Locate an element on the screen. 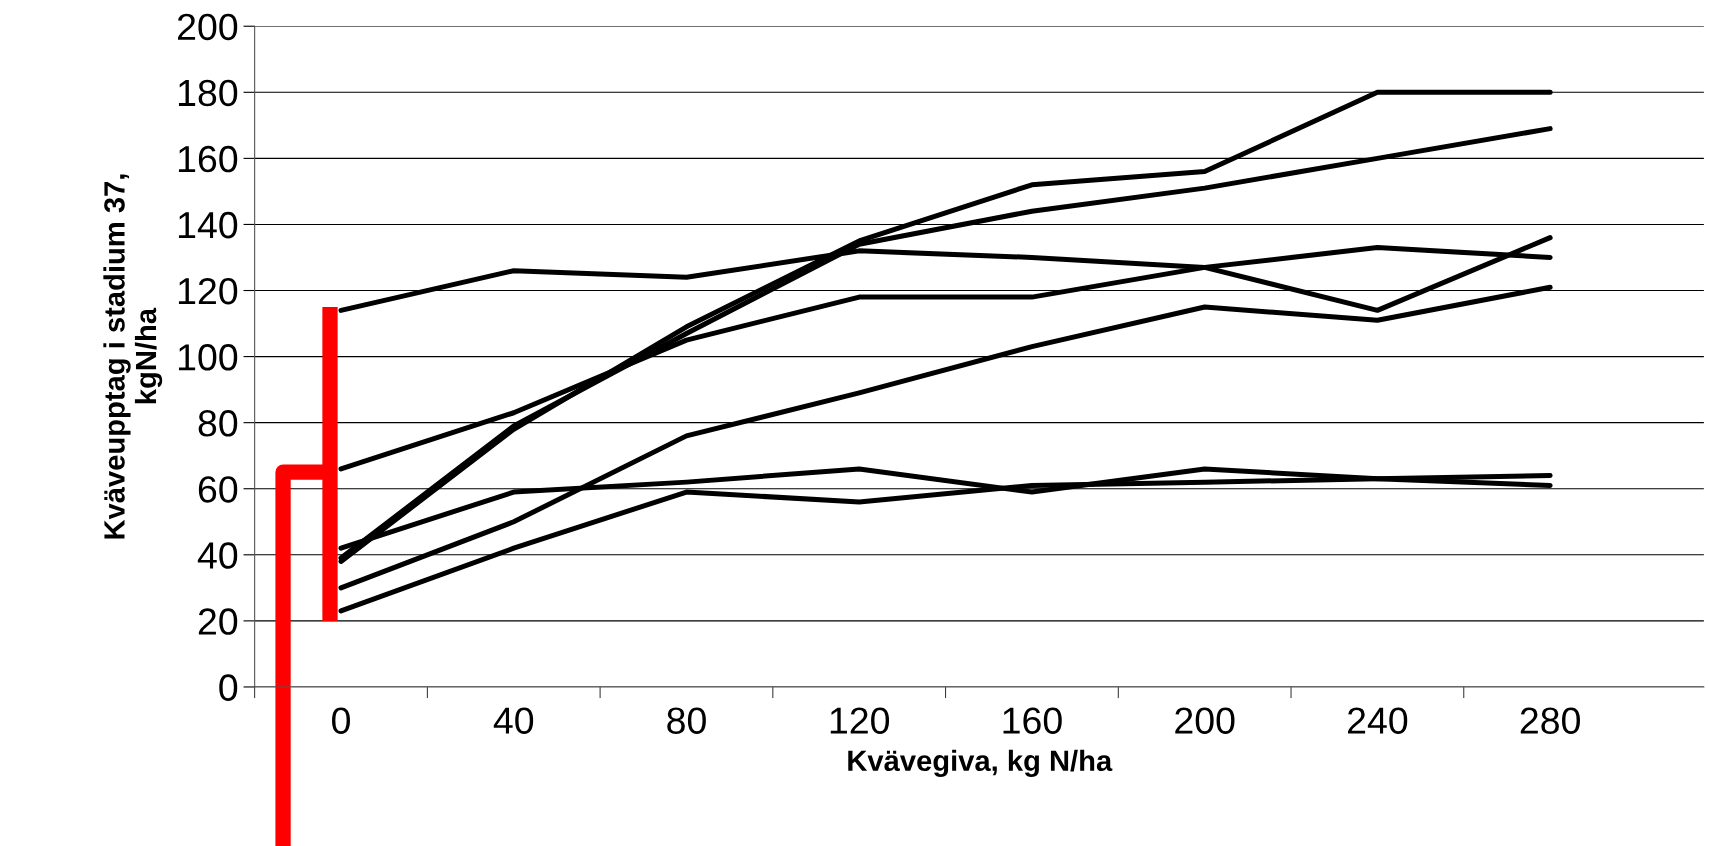 This screenshot has width=1709, height=846. x-tick-label: 40 is located at coordinates (513, 720).